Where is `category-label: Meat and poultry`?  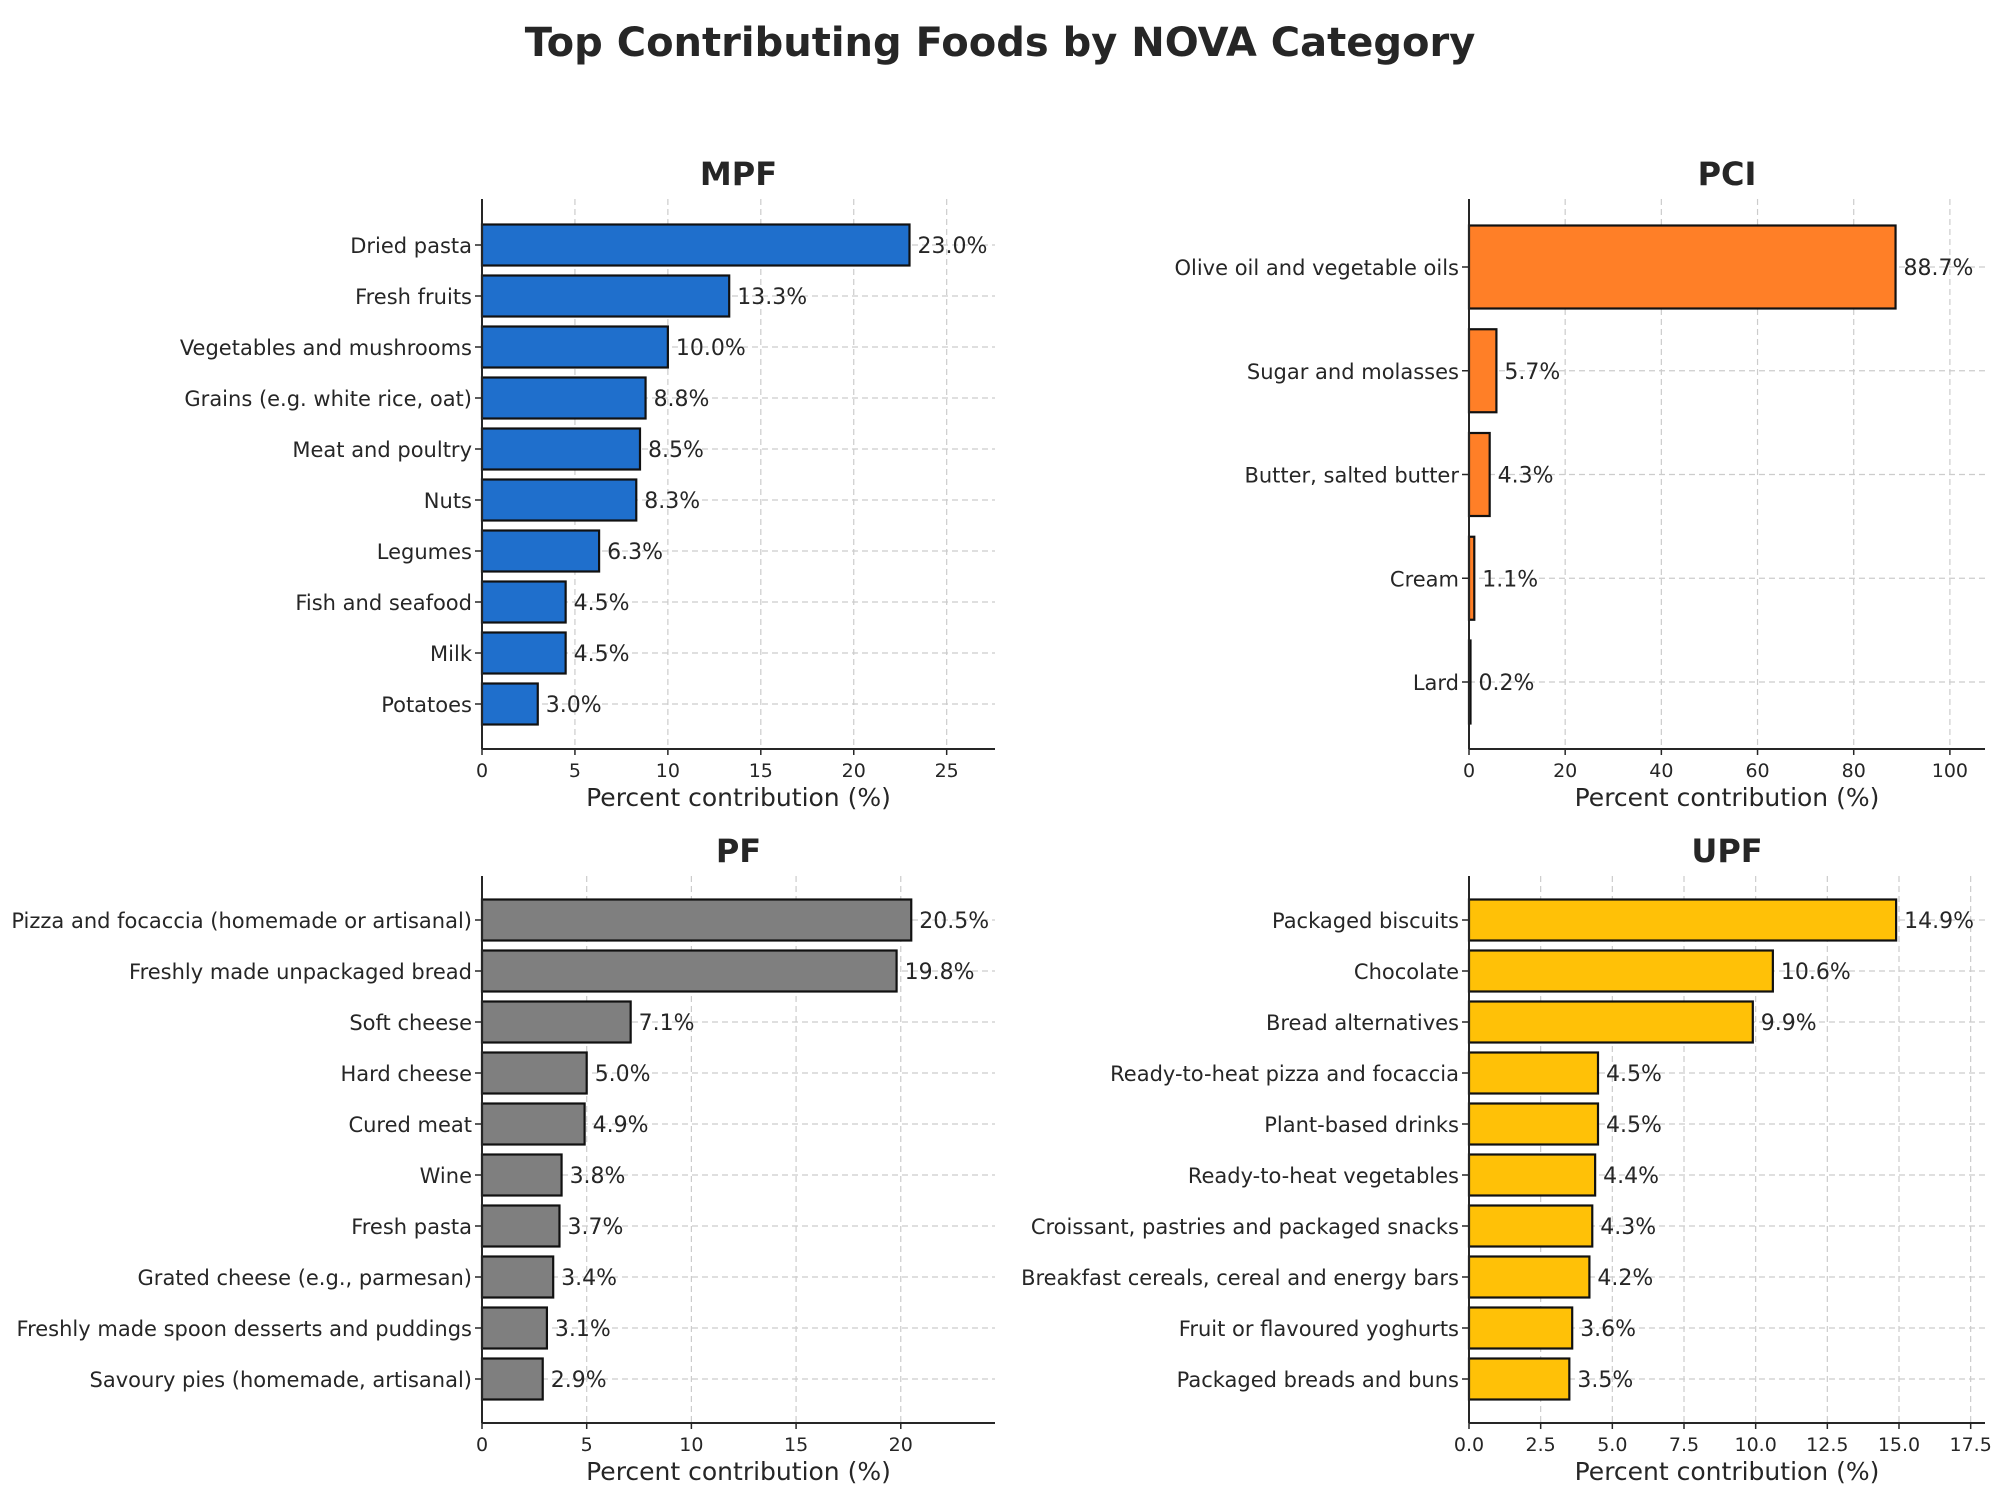
category-label: Meat and poultry is located at coordinates (382, 450).